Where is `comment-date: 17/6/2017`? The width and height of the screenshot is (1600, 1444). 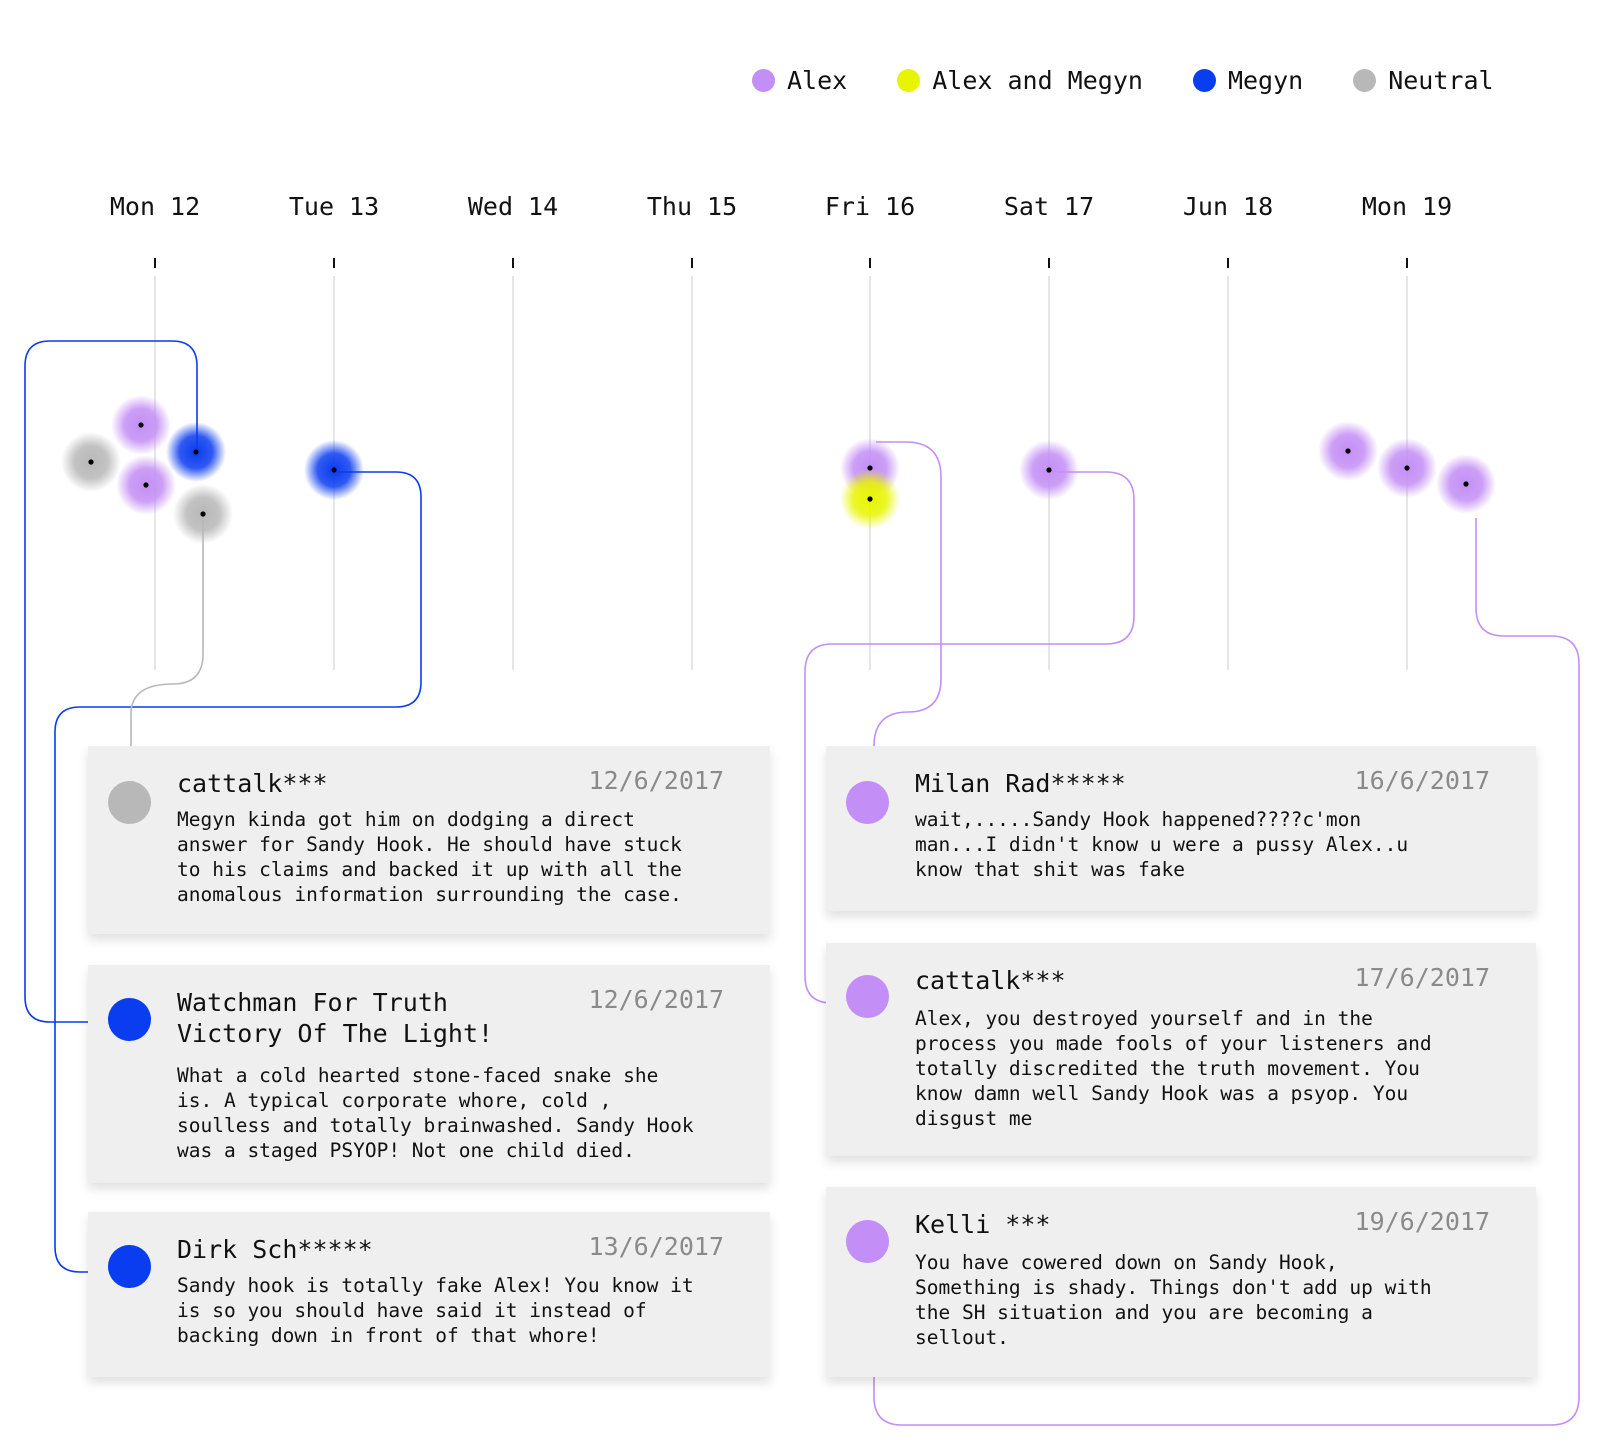 comment-date: 17/6/2017 is located at coordinates (1422, 977).